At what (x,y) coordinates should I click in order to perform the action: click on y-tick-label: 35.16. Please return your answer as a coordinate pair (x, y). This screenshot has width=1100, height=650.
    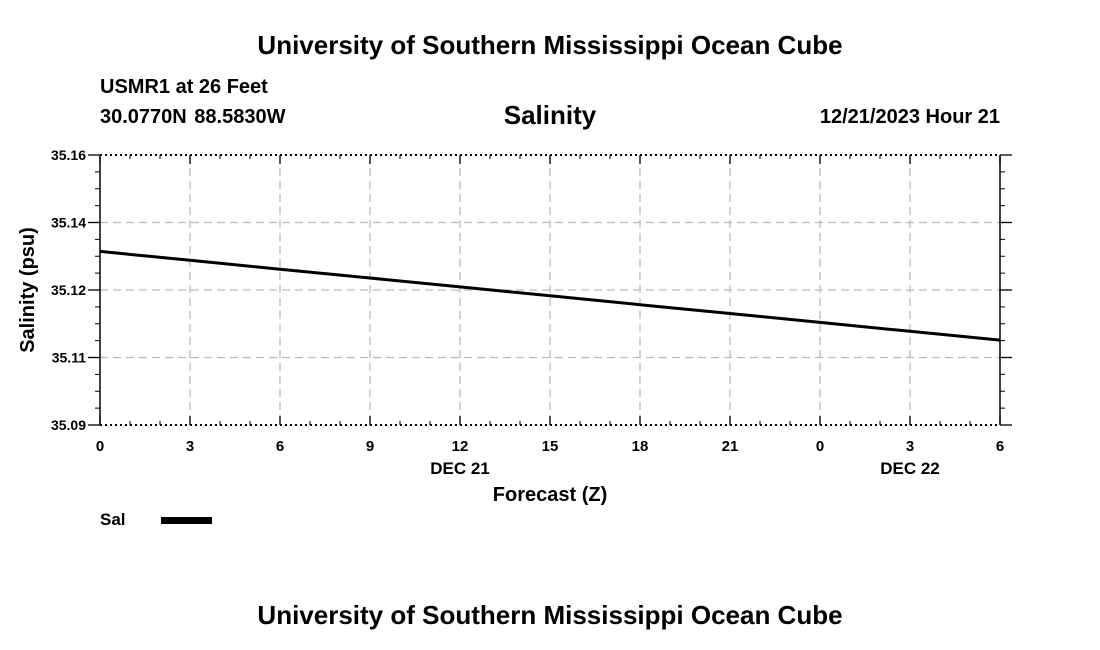
    Looking at the image, I should click on (68, 155).